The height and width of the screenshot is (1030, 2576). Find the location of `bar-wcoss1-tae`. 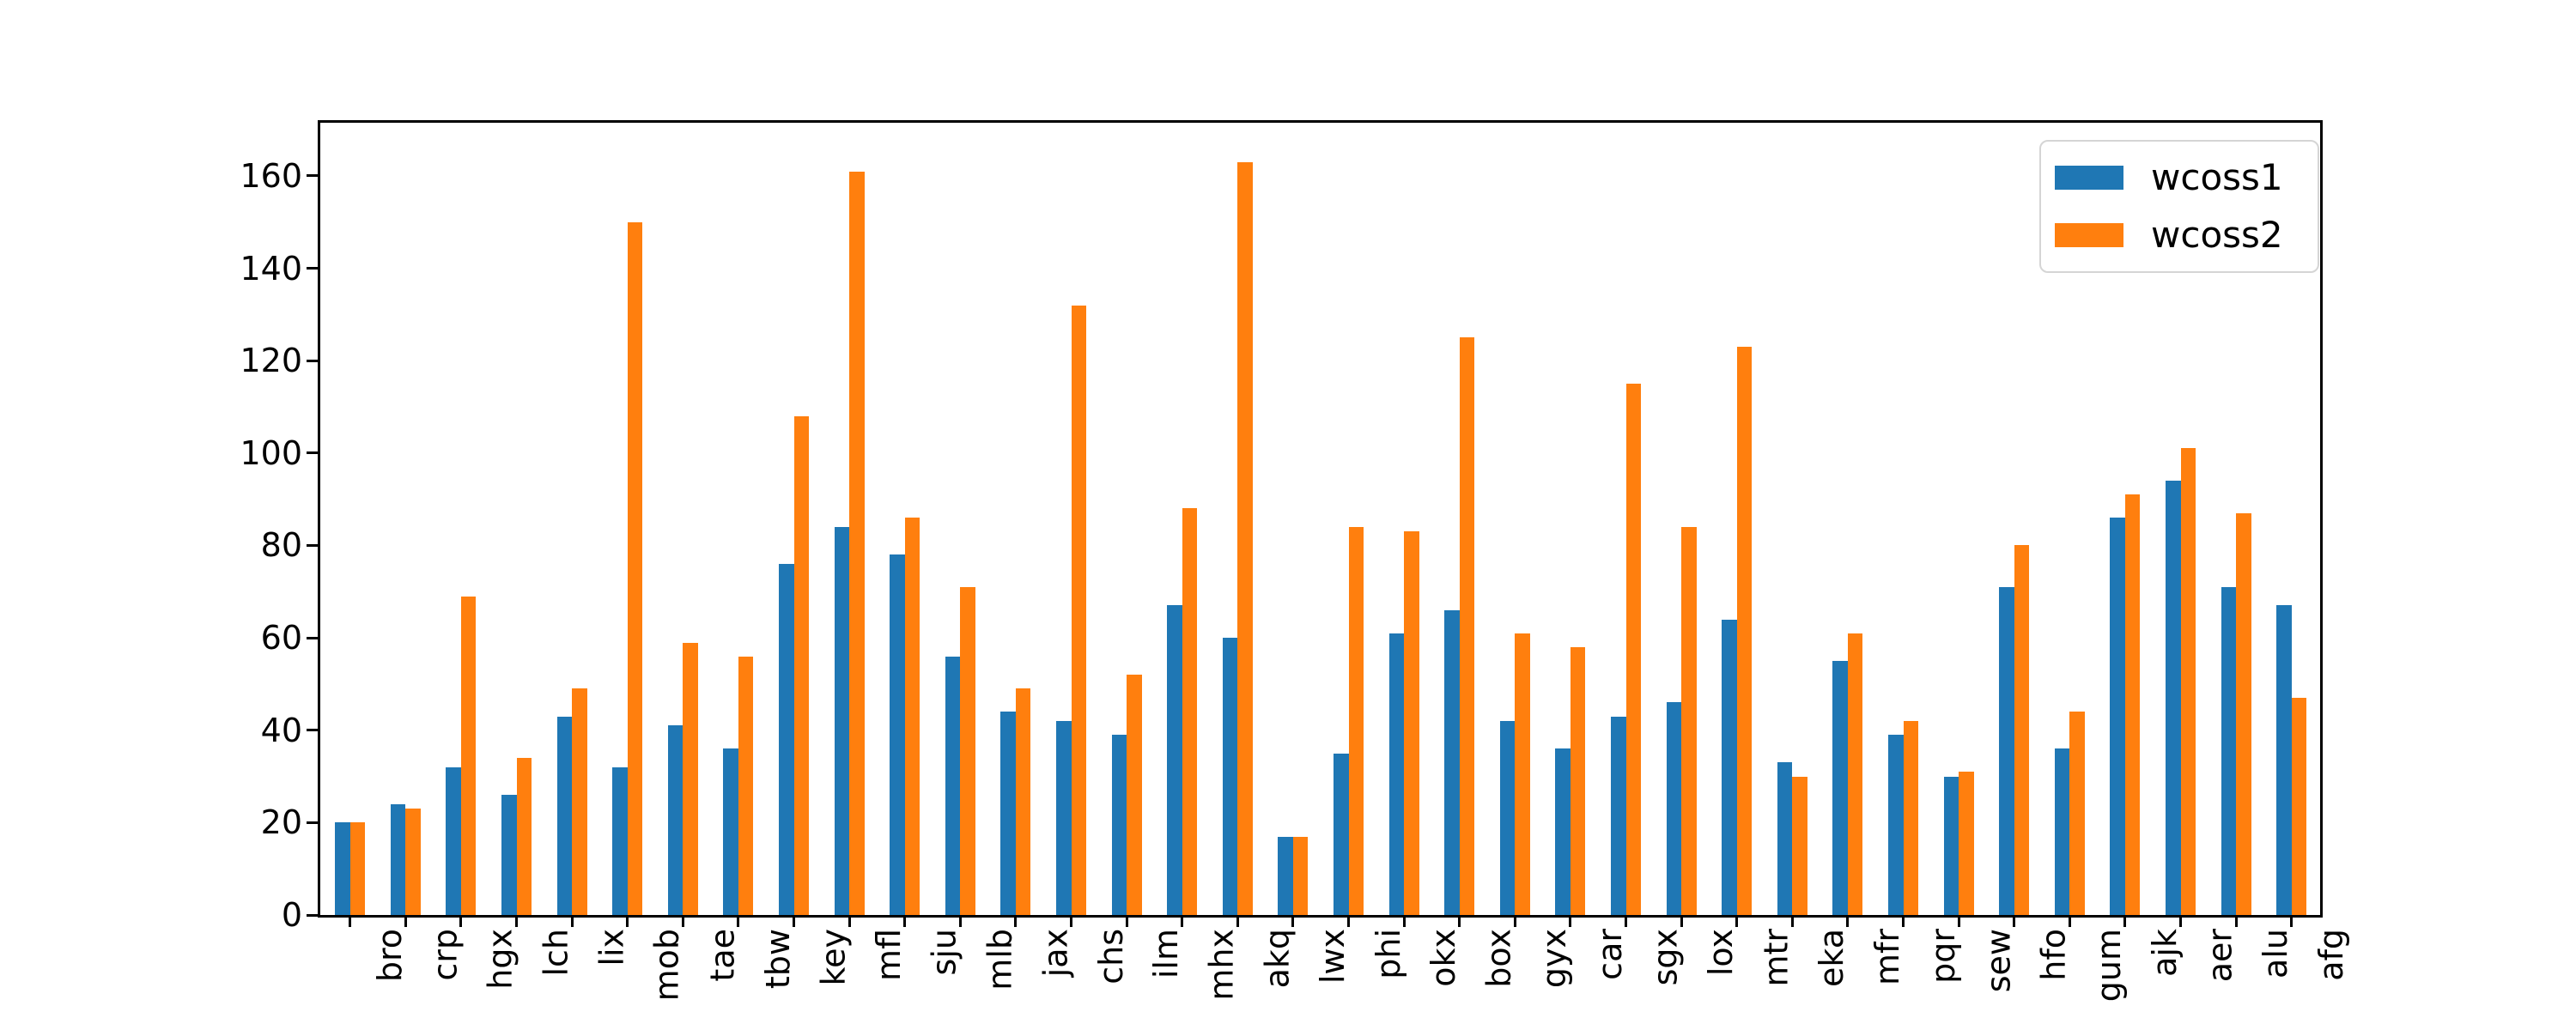

bar-wcoss1-tae is located at coordinates (675, 820).